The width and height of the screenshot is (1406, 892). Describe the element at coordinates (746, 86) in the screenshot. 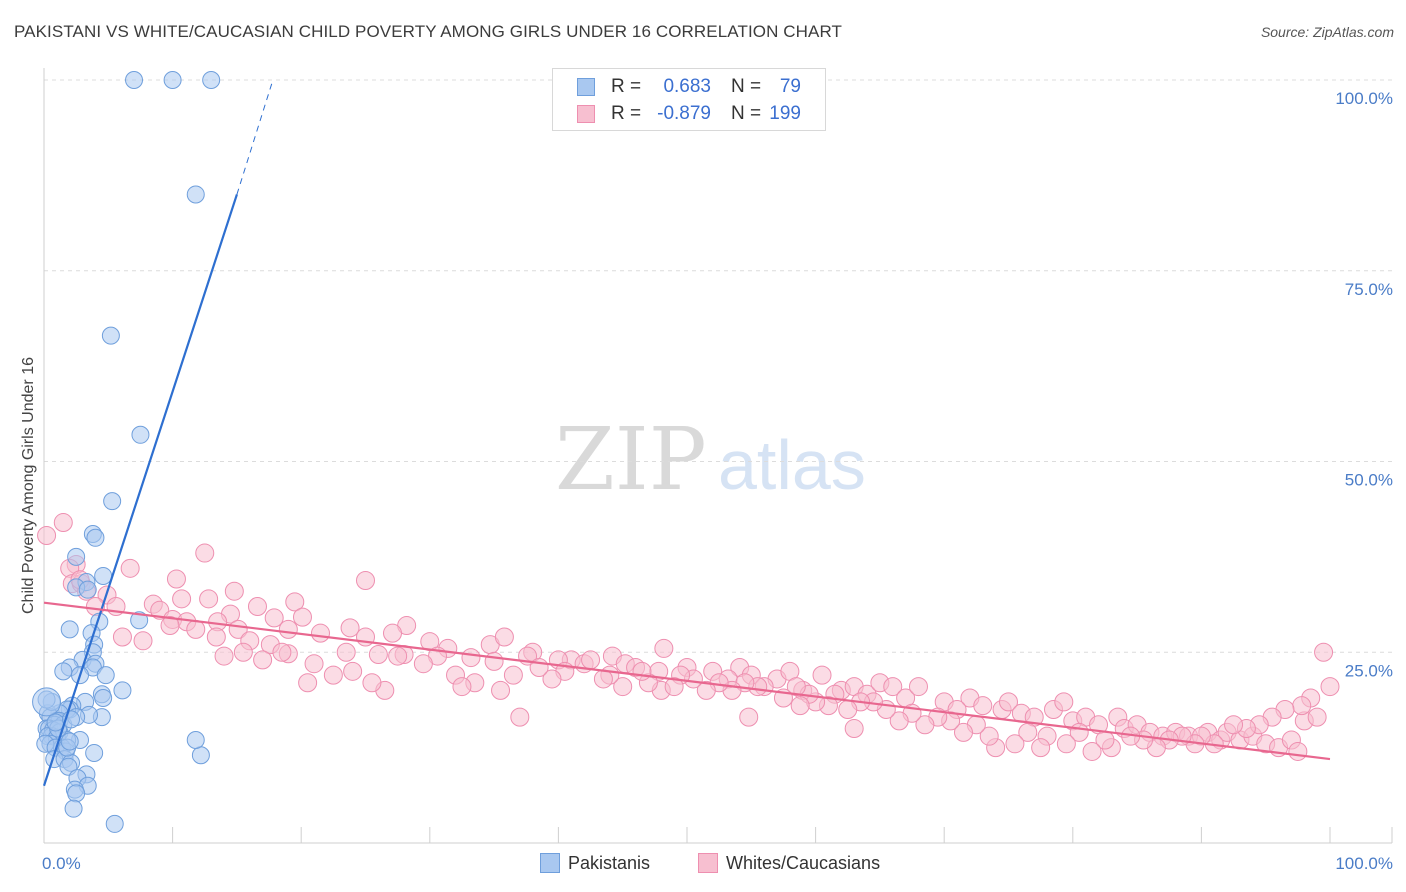

I see `n-label: N =` at that location.